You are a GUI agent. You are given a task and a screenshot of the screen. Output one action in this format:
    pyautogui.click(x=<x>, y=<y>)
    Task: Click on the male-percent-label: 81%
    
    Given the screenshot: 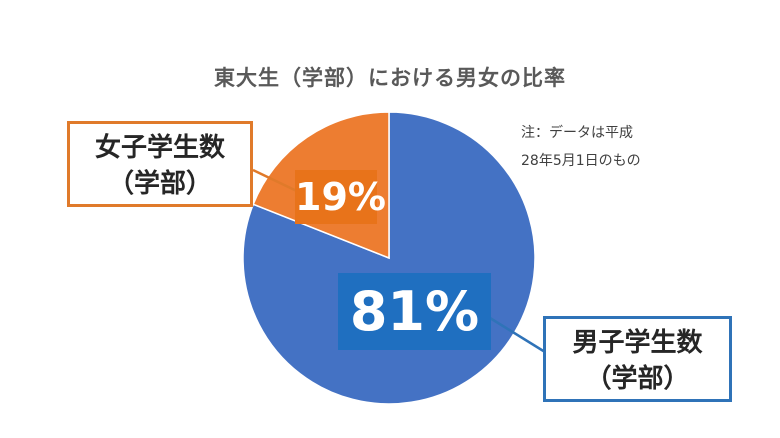 What is the action you would take?
    pyautogui.click(x=414, y=311)
    